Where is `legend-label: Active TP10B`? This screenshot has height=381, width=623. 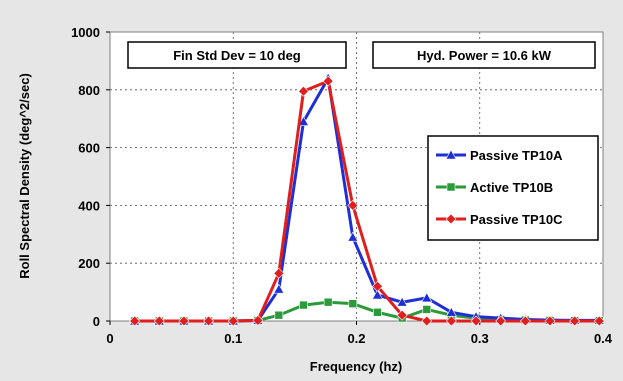 legend-label: Active TP10B is located at coordinates (511, 187).